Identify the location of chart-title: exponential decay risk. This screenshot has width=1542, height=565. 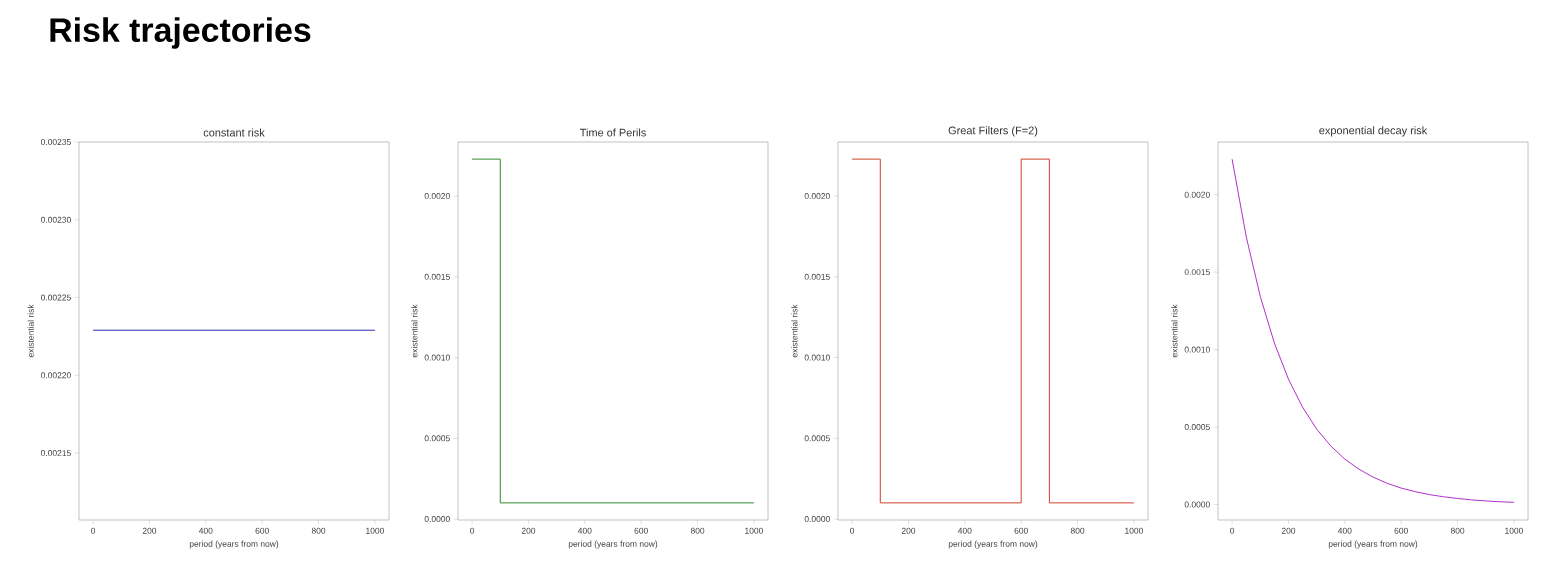
(1373, 131).